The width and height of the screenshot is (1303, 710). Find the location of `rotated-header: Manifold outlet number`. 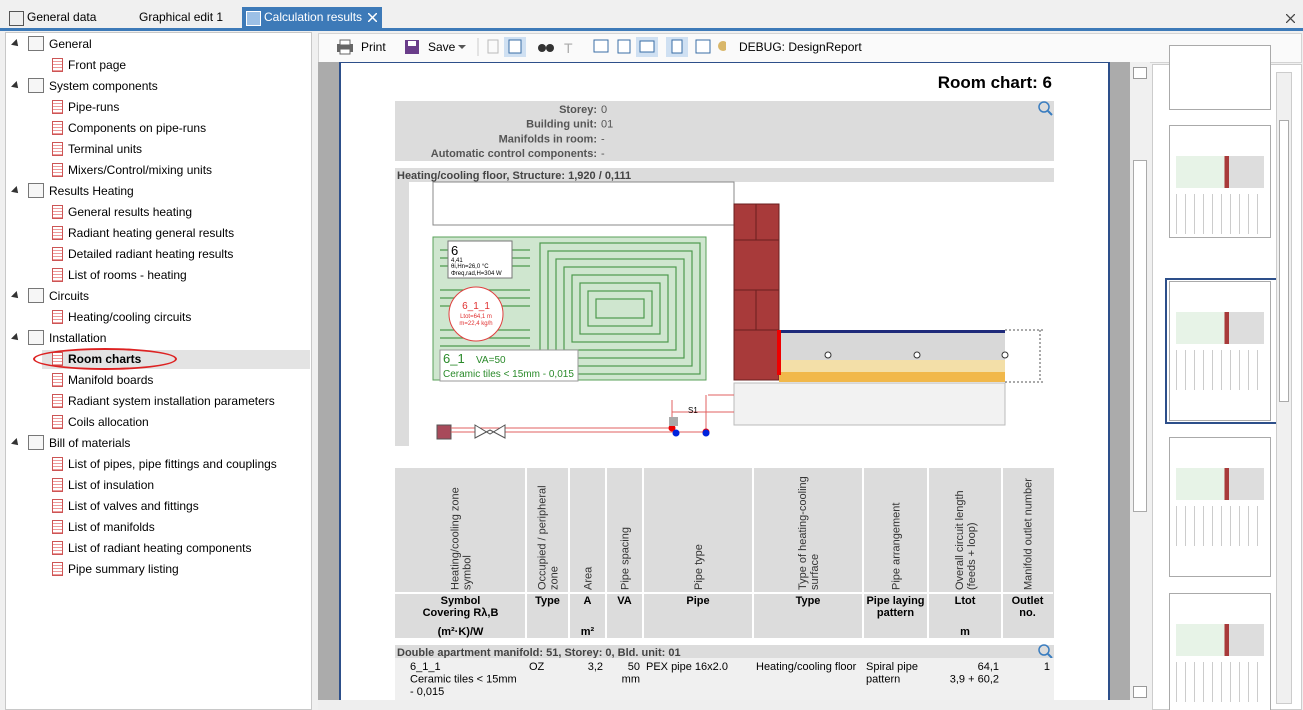

rotated-header: Manifold outlet number is located at coordinates (1029, 534).